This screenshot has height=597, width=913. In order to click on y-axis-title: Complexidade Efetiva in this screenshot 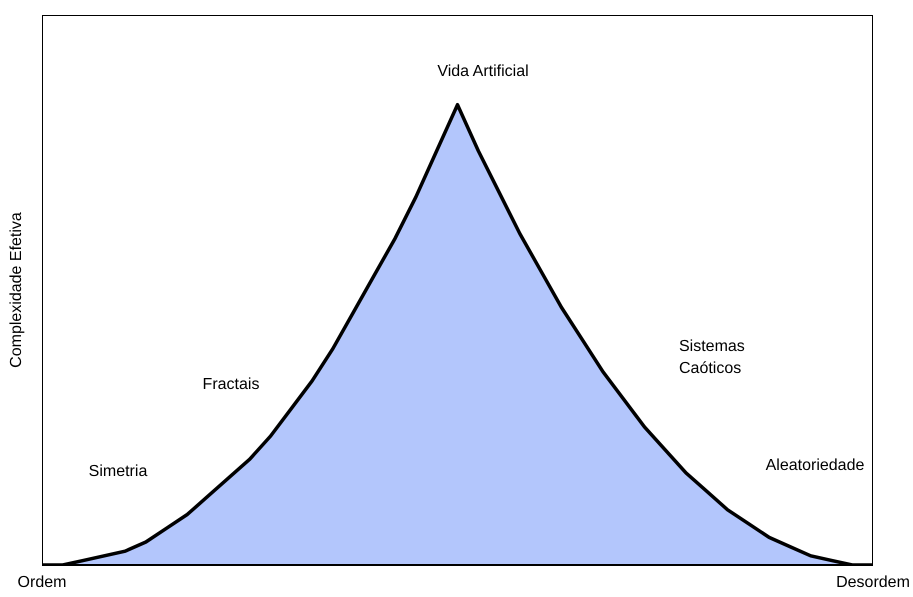, I will do `click(17, 290)`.